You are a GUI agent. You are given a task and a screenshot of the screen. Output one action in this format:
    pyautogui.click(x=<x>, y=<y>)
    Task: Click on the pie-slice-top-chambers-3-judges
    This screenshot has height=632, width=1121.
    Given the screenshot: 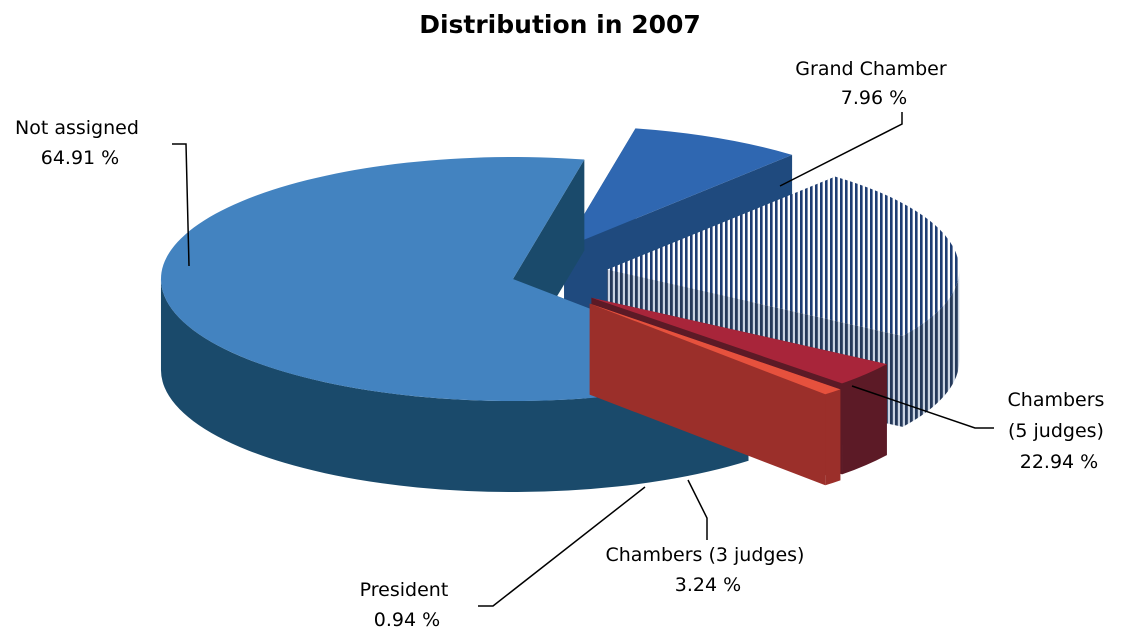 What is the action you would take?
    pyautogui.click(x=739, y=340)
    